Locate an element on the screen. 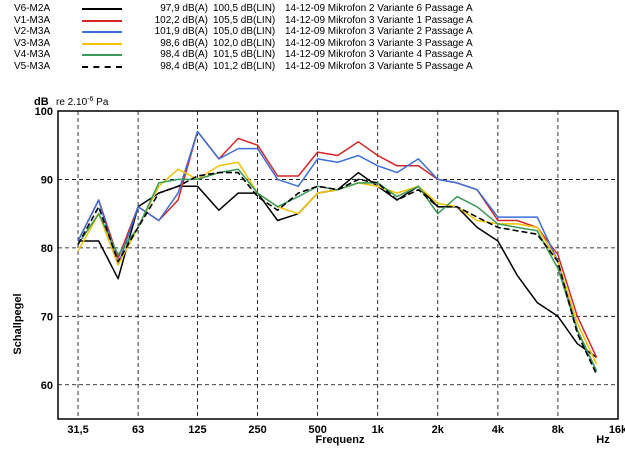 The image size is (625, 449). legend-series-name: V1-M3A is located at coordinates (32, 20).